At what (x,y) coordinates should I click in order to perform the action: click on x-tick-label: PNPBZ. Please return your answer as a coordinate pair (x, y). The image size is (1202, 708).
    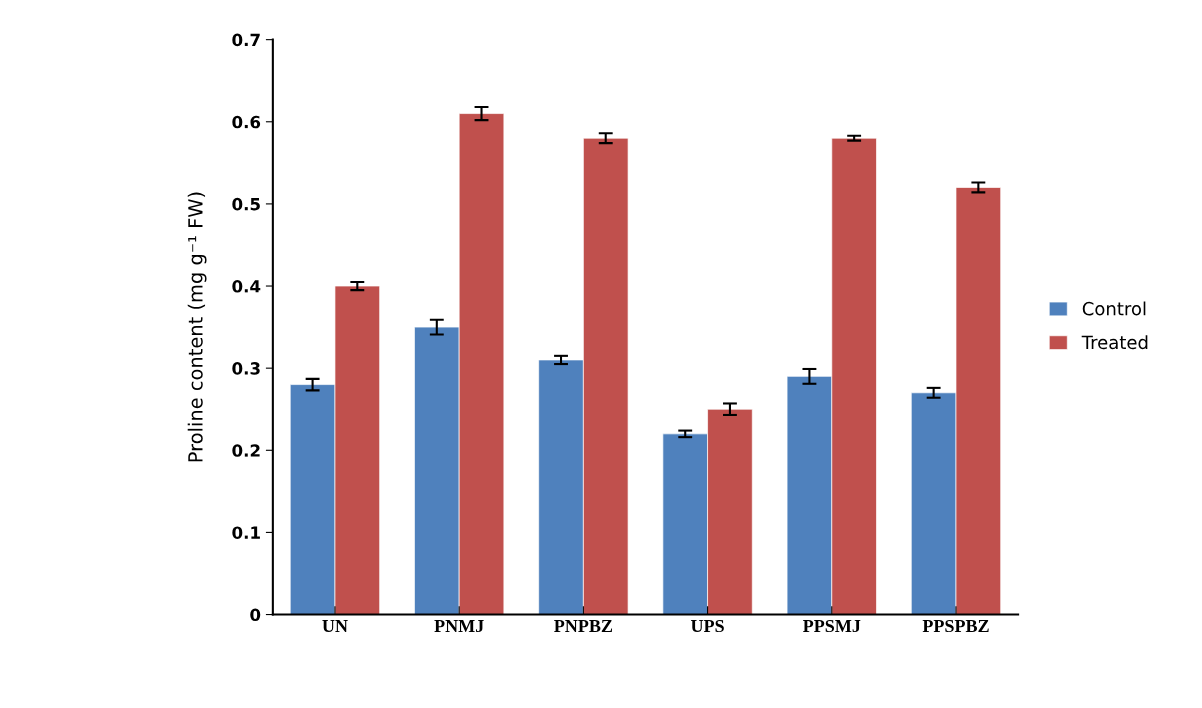
    Looking at the image, I should click on (583, 626).